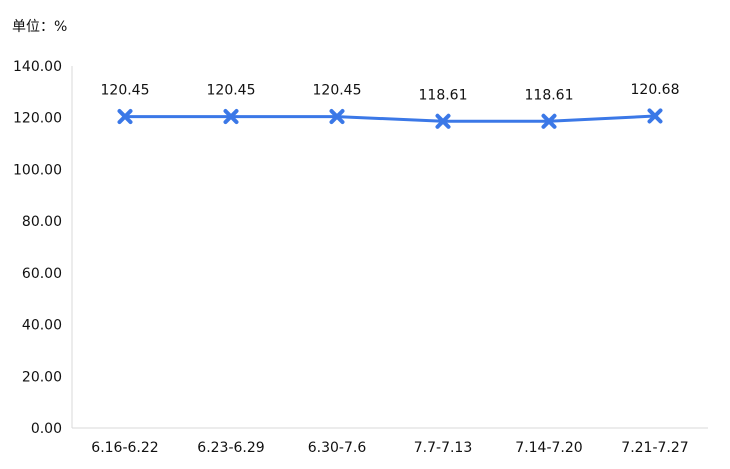  What do you see at coordinates (654, 448) in the screenshot?
I see `x-tick-label: 7.21-7.27` at bounding box center [654, 448].